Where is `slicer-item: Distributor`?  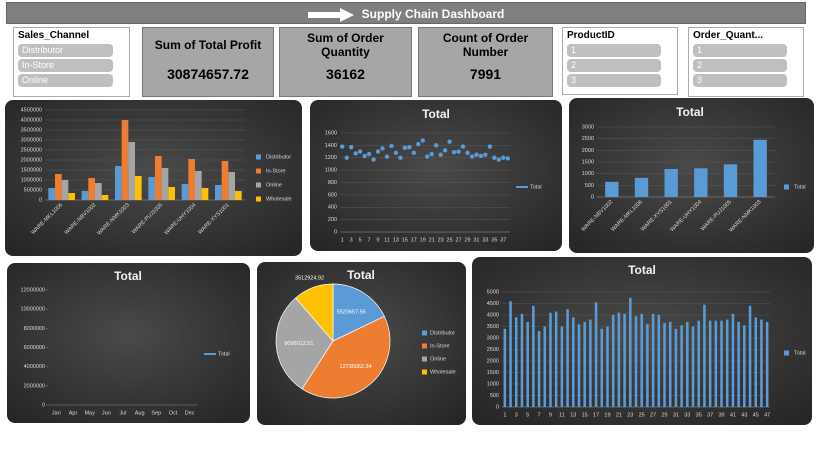
slicer-item: Distributor is located at coordinates (65, 50).